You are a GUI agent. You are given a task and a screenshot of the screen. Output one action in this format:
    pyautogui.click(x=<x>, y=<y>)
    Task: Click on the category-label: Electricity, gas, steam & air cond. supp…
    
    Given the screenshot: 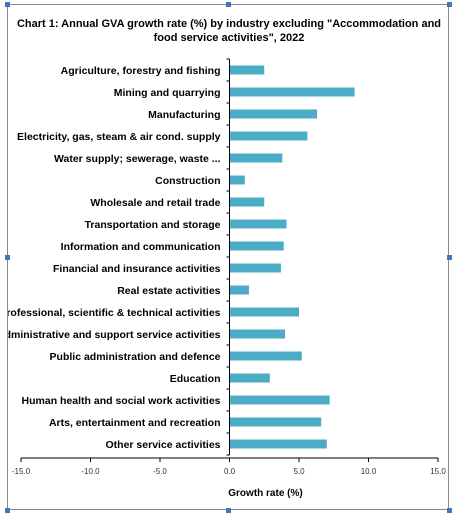 What is the action you would take?
    pyautogui.click(x=119, y=137)
    